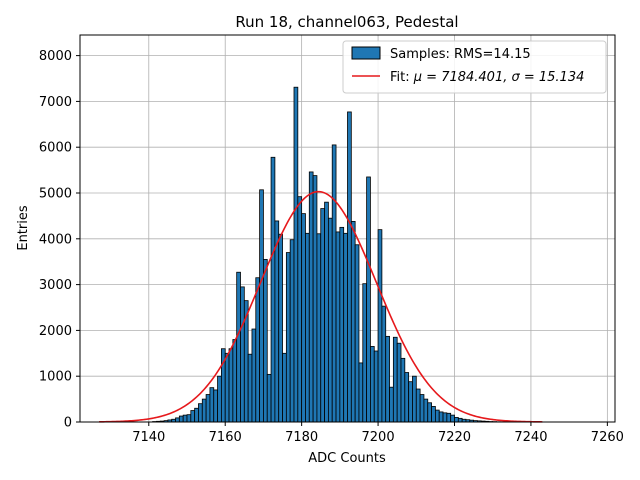  Describe the element at coordinates (607, 437) in the screenshot. I see `x-tick-label: 7260` at that location.